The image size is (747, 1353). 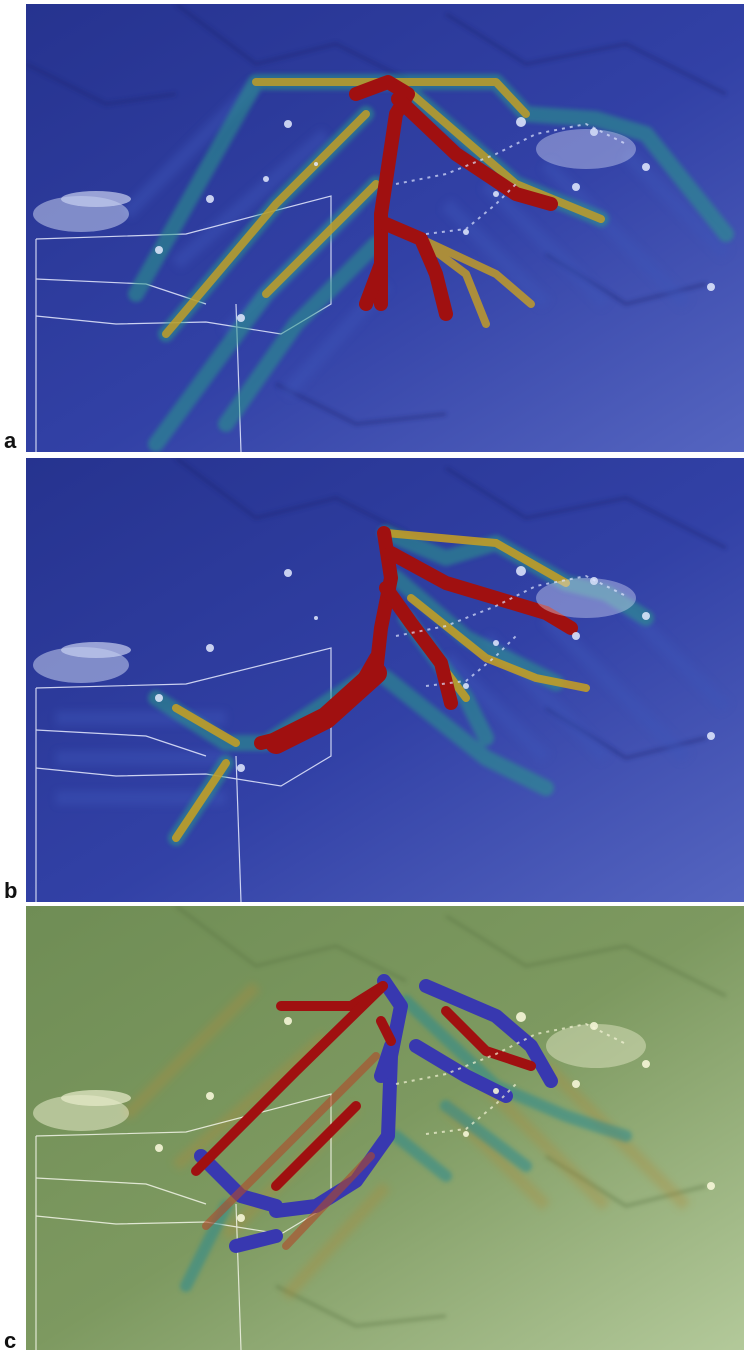 I want to click on flow-positive-soft, so click(x=291, y=1151).